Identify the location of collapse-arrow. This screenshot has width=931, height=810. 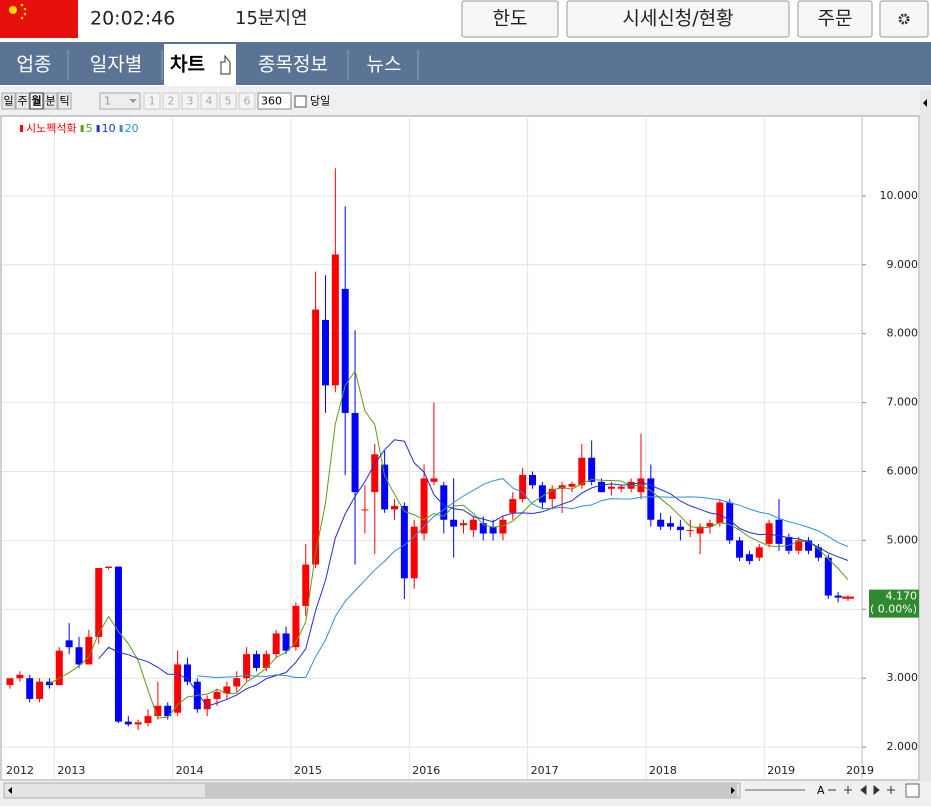
(925, 103).